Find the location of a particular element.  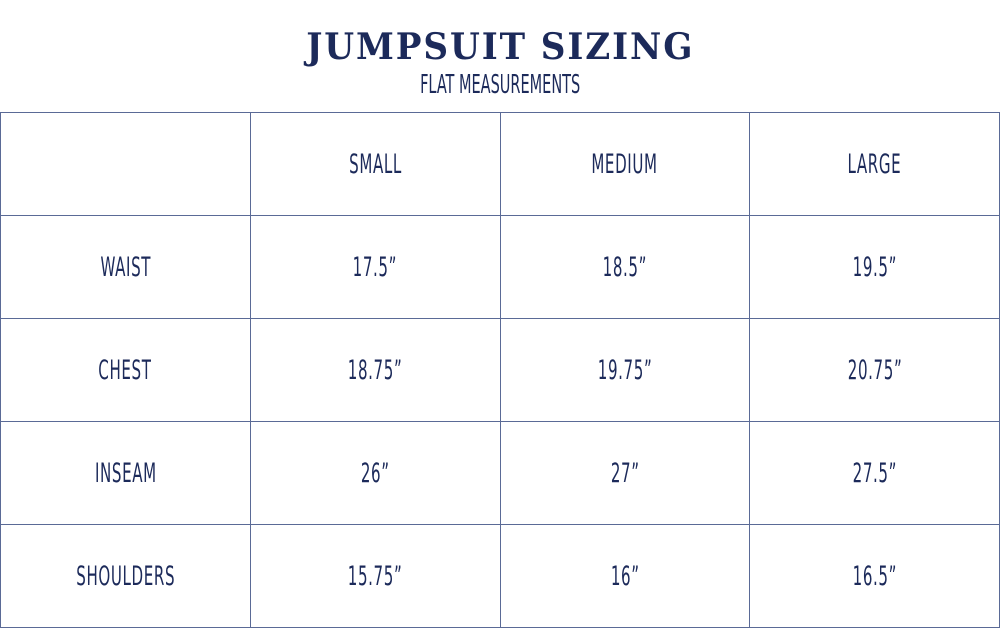

header-cell-small: SMALL is located at coordinates (375, 164).